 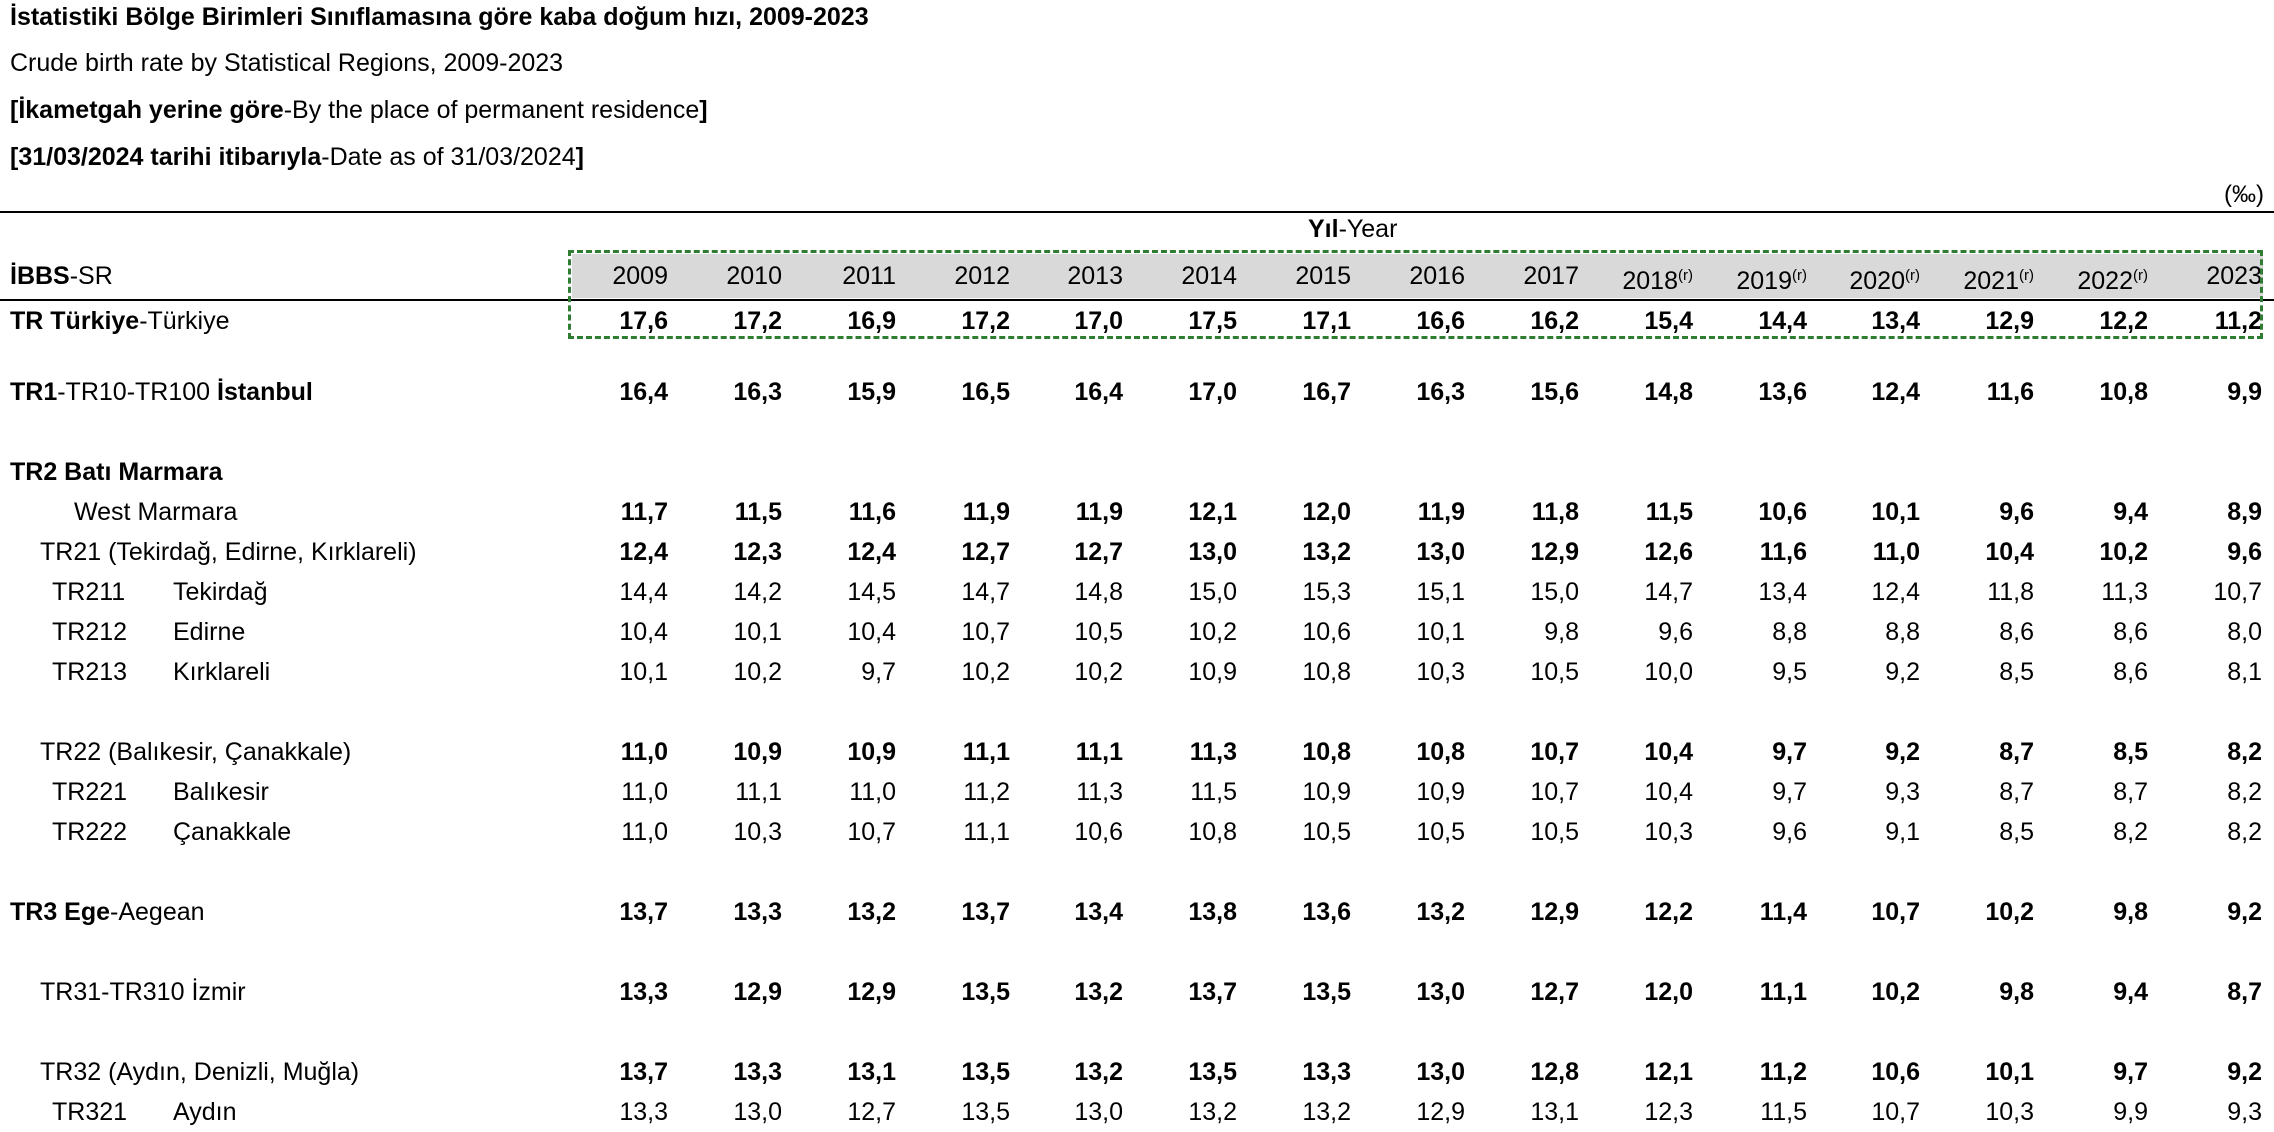 I want to click on value-cell: 13,1, so click(x=1554, y=1112).